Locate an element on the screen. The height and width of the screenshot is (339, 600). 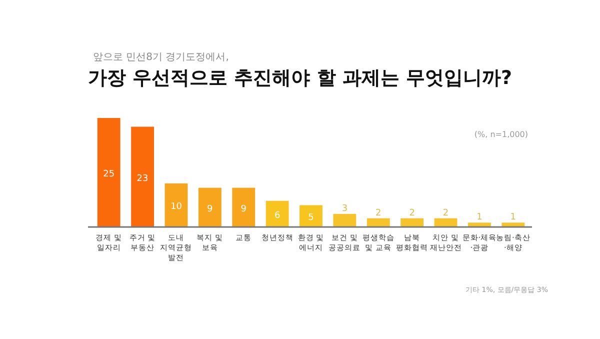
chart-subtitle: 앞으로 민선8기 경기도정에서, is located at coordinates (161, 57).